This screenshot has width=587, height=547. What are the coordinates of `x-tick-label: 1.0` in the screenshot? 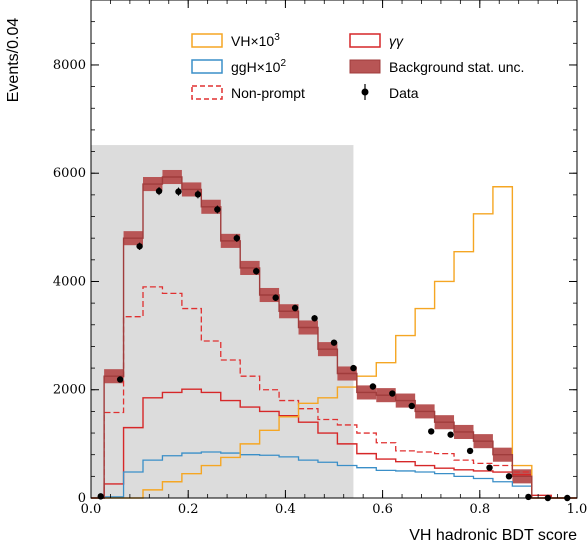 It's located at (577, 509).